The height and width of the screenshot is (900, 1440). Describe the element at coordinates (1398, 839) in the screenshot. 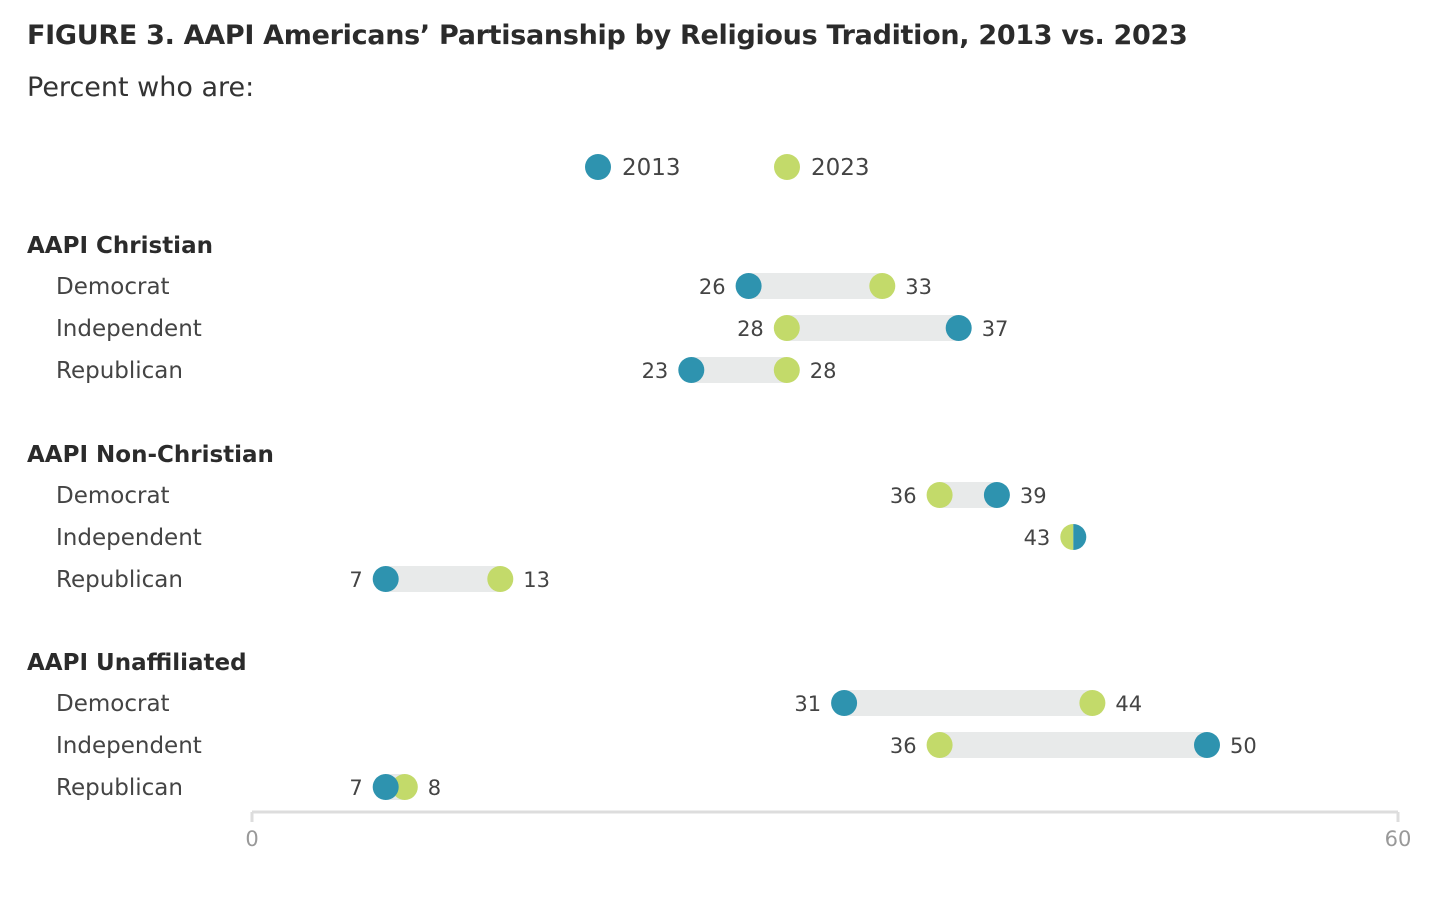

I see `x-tick-label: 60` at that location.